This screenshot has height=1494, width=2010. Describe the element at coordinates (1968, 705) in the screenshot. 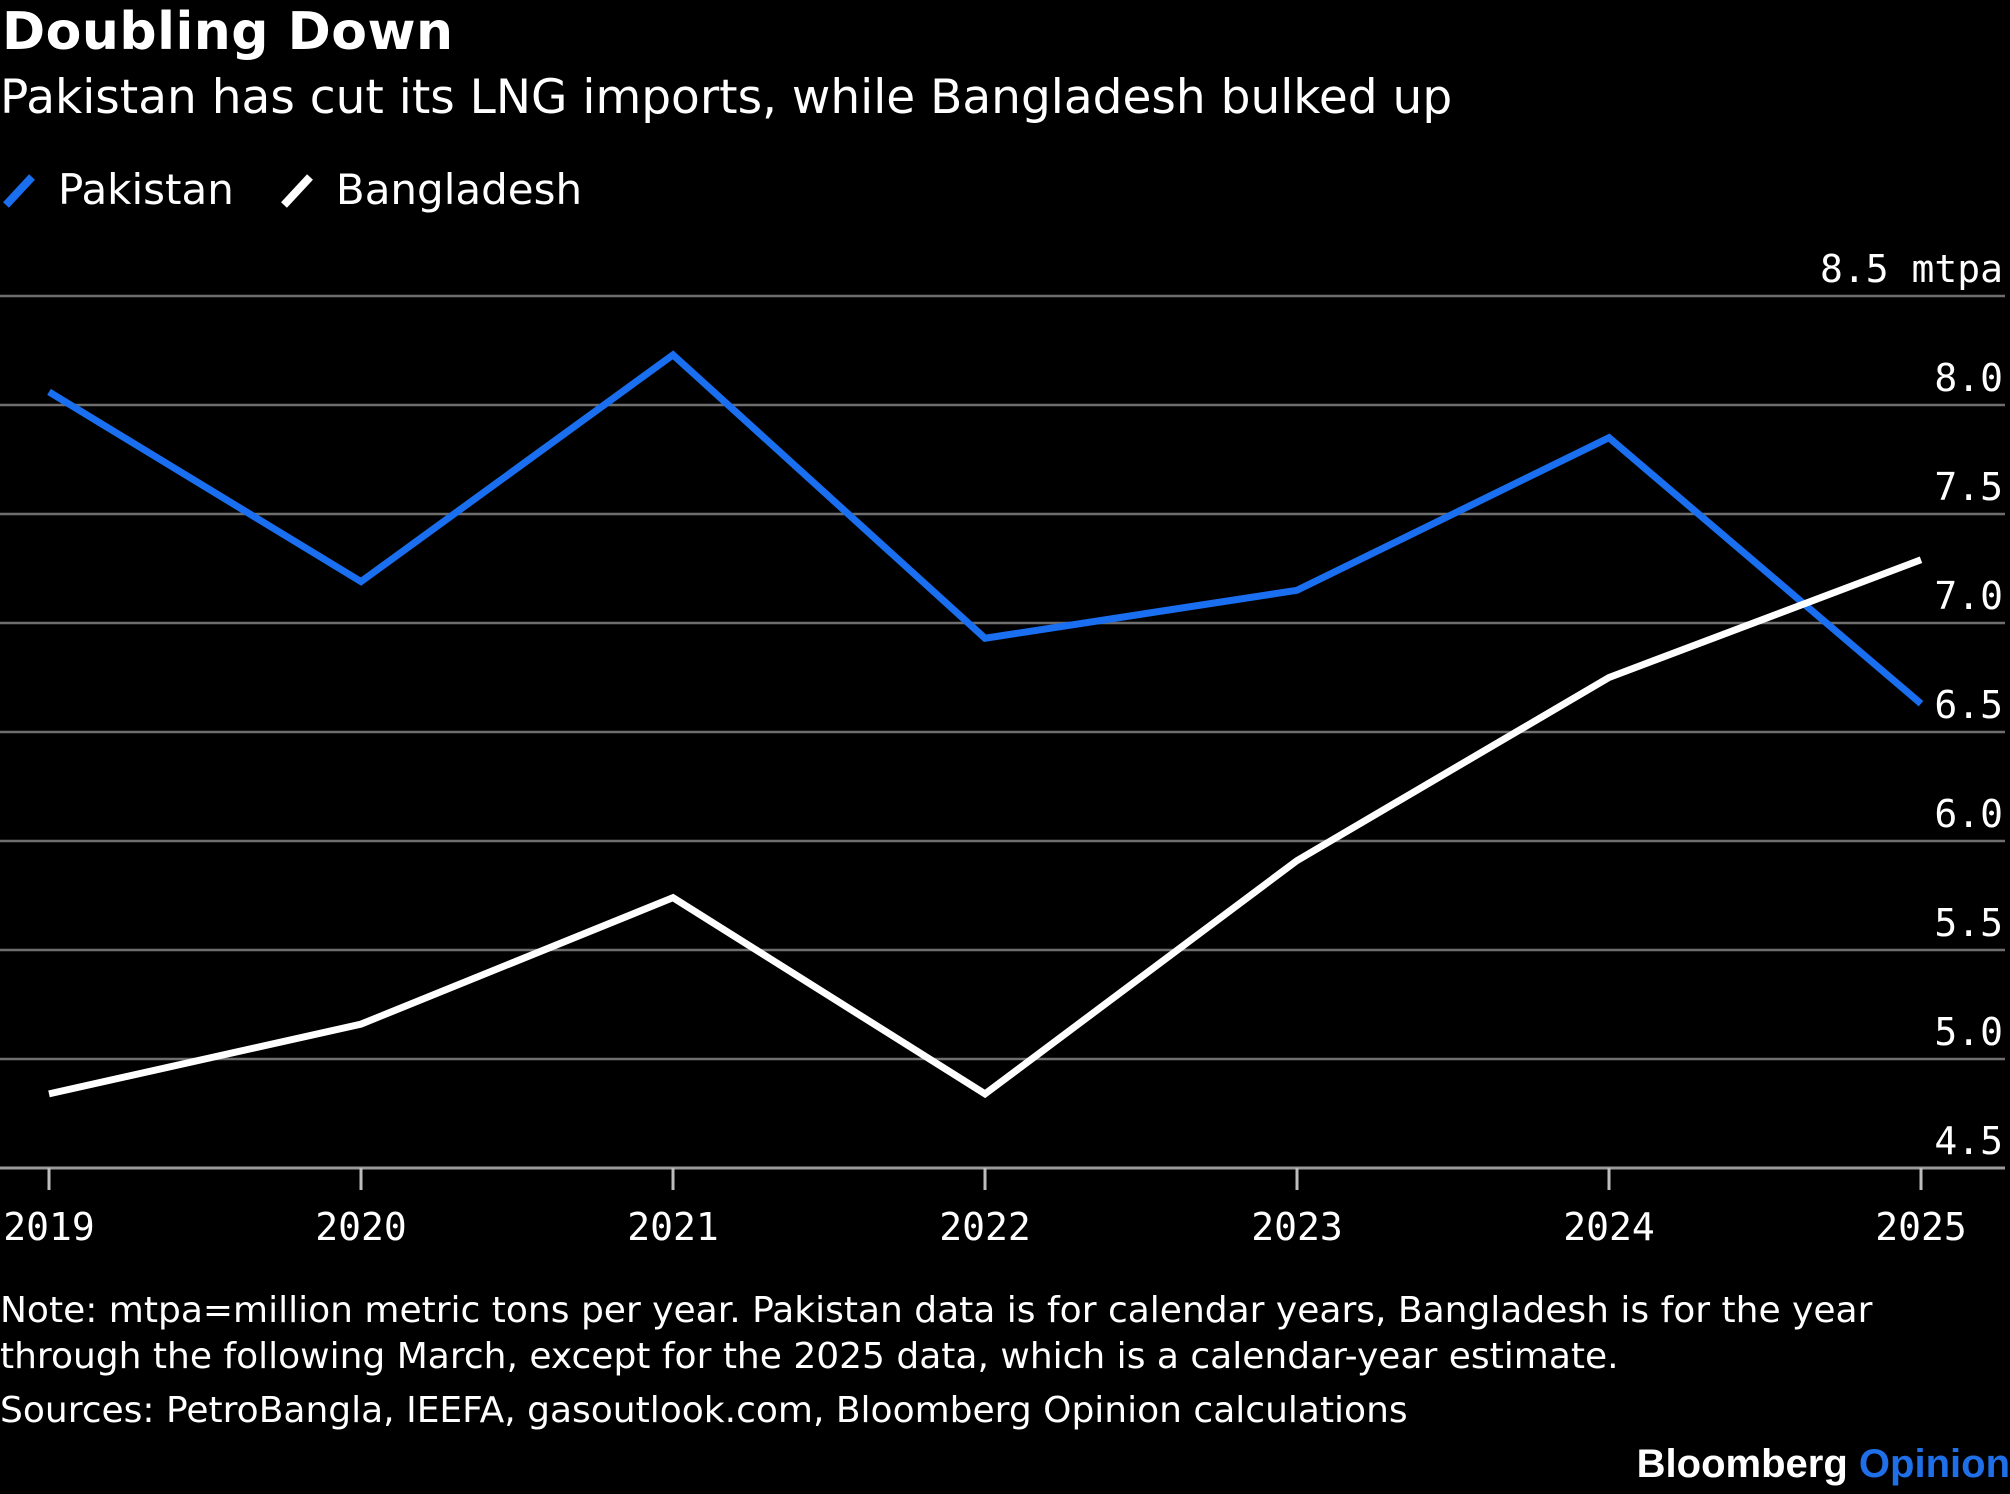

I see `y-tick-label: 6.5` at that location.